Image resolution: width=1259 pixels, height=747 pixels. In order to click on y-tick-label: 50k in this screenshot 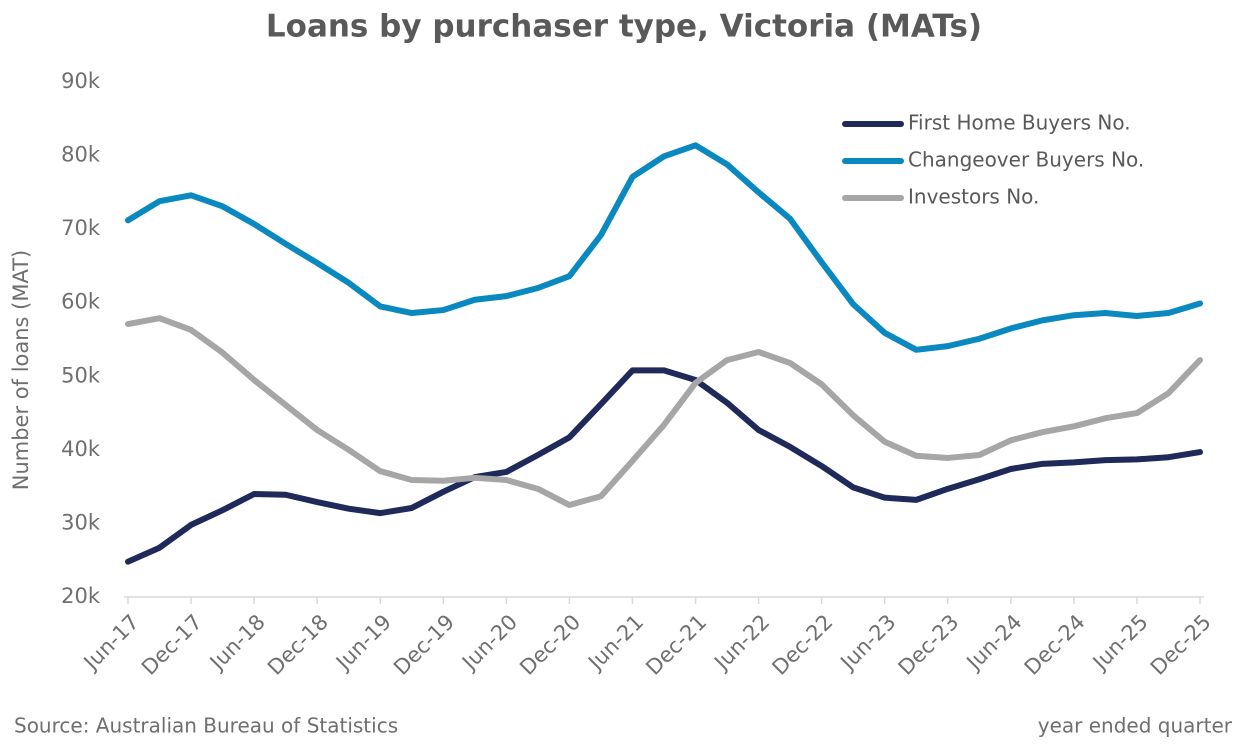, I will do `click(81, 375)`.